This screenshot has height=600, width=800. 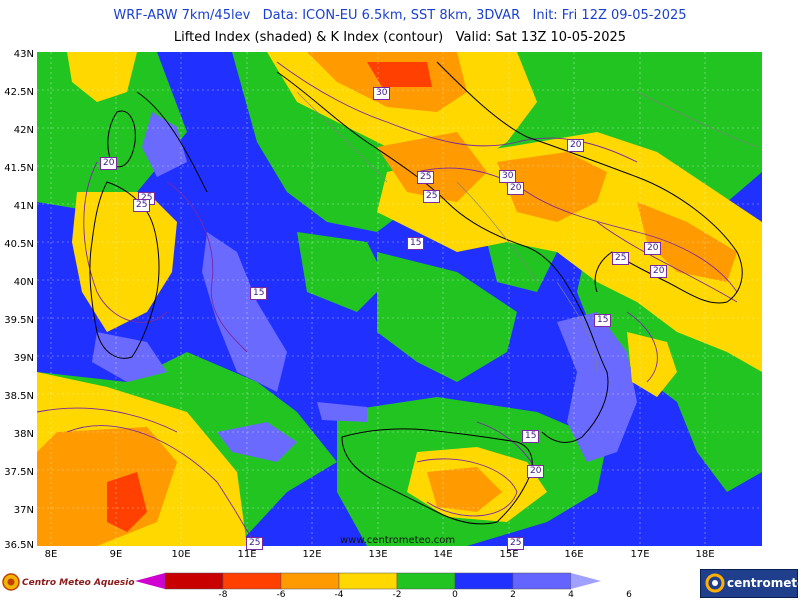 What do you see at coordinates (11, 582) in the screenshot?
I see `sun-logo-icon` at bounding box center [11, 582].